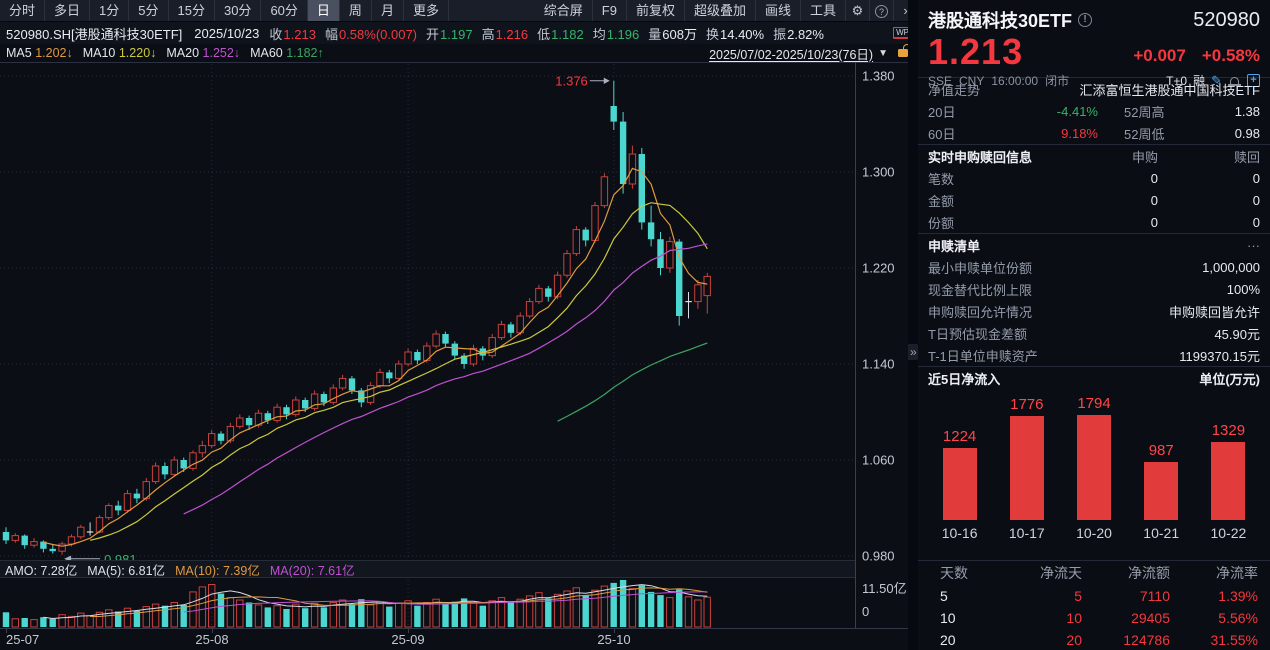  What do you see at coordinates (192, 10) in the screenshot?
I see `period-tab-15分: 15分` at bounding box center [192, 10].